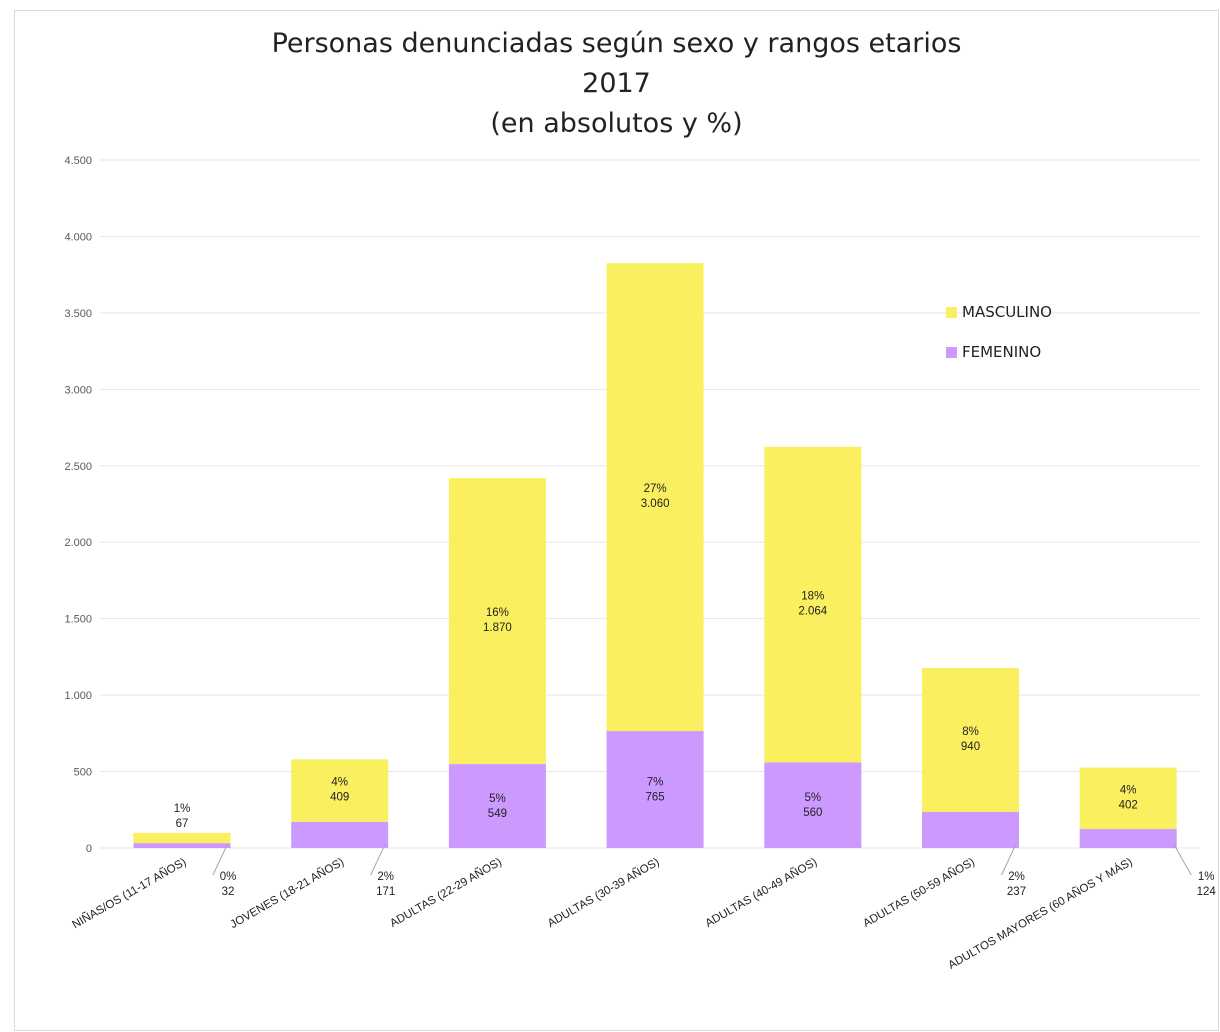 This screenshot has width=1220, height=1032. What do you see at coordinates (228, 892) in the screenshot?
I see `data-label-femenino-value: 32` at bounding box center [228, 892].